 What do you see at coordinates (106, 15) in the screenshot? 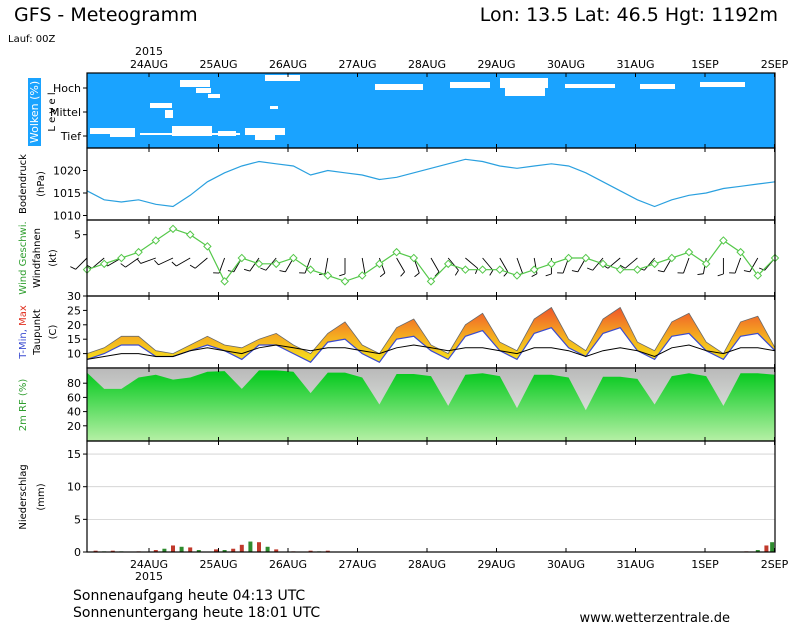
I see `chart-title: GFS - Meteogramm` at bounding box center [106, 15].